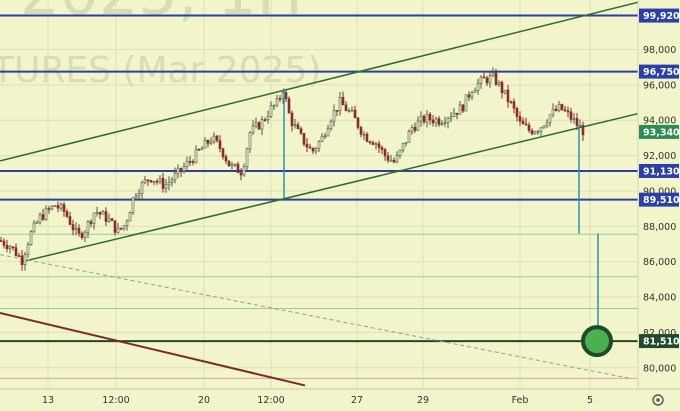  I want to click on price-tick-label-4: 90,000, so click(659, 191).